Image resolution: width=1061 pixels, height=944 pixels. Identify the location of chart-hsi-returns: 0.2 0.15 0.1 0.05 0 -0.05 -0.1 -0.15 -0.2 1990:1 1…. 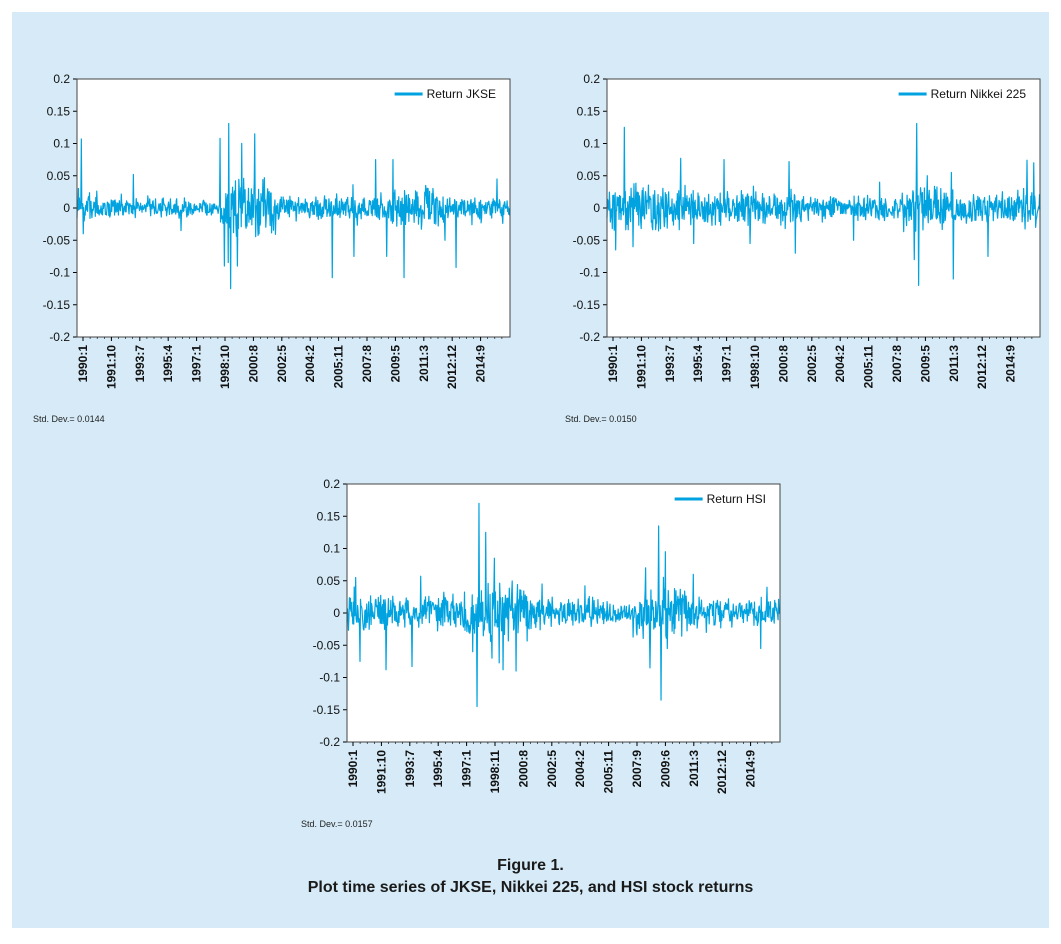
(547, 635).